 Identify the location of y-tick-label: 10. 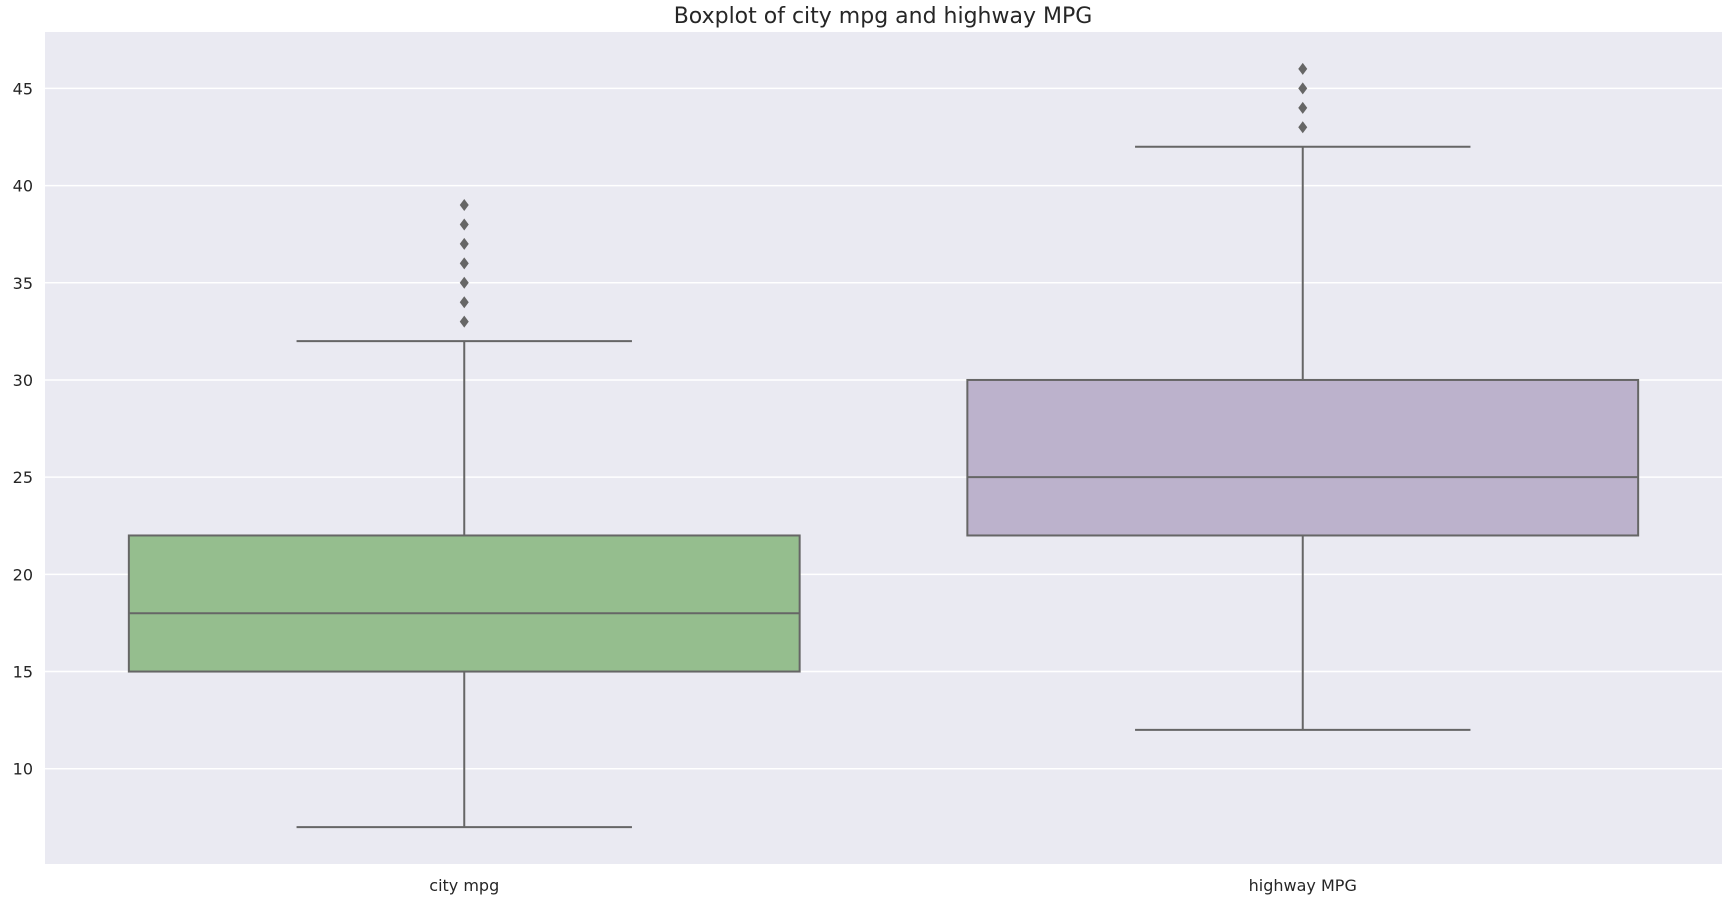
(23, 769).